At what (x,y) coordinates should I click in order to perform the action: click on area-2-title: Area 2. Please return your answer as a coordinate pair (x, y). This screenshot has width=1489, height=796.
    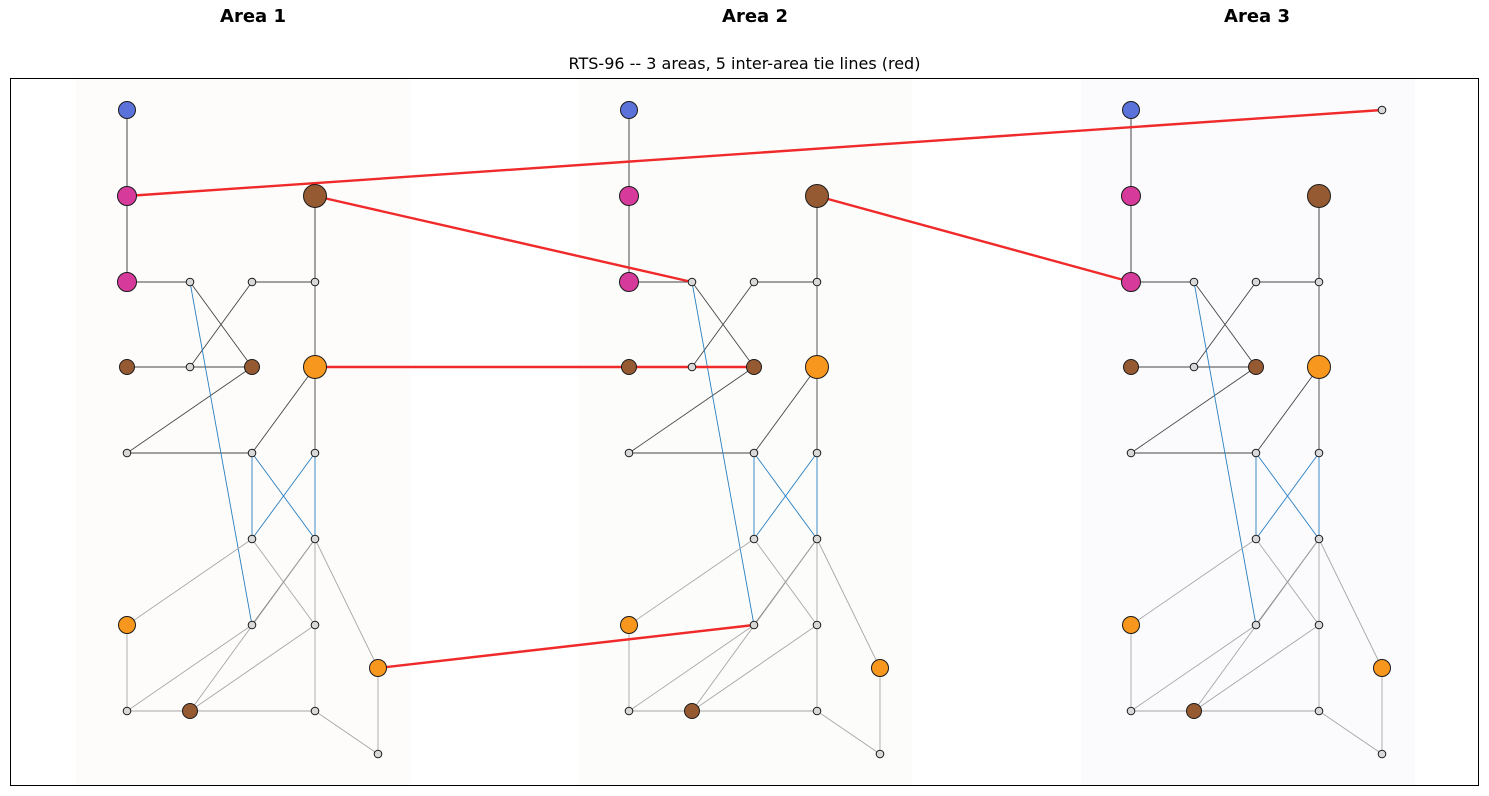
    Looking at the image, I should click on (755, 16).